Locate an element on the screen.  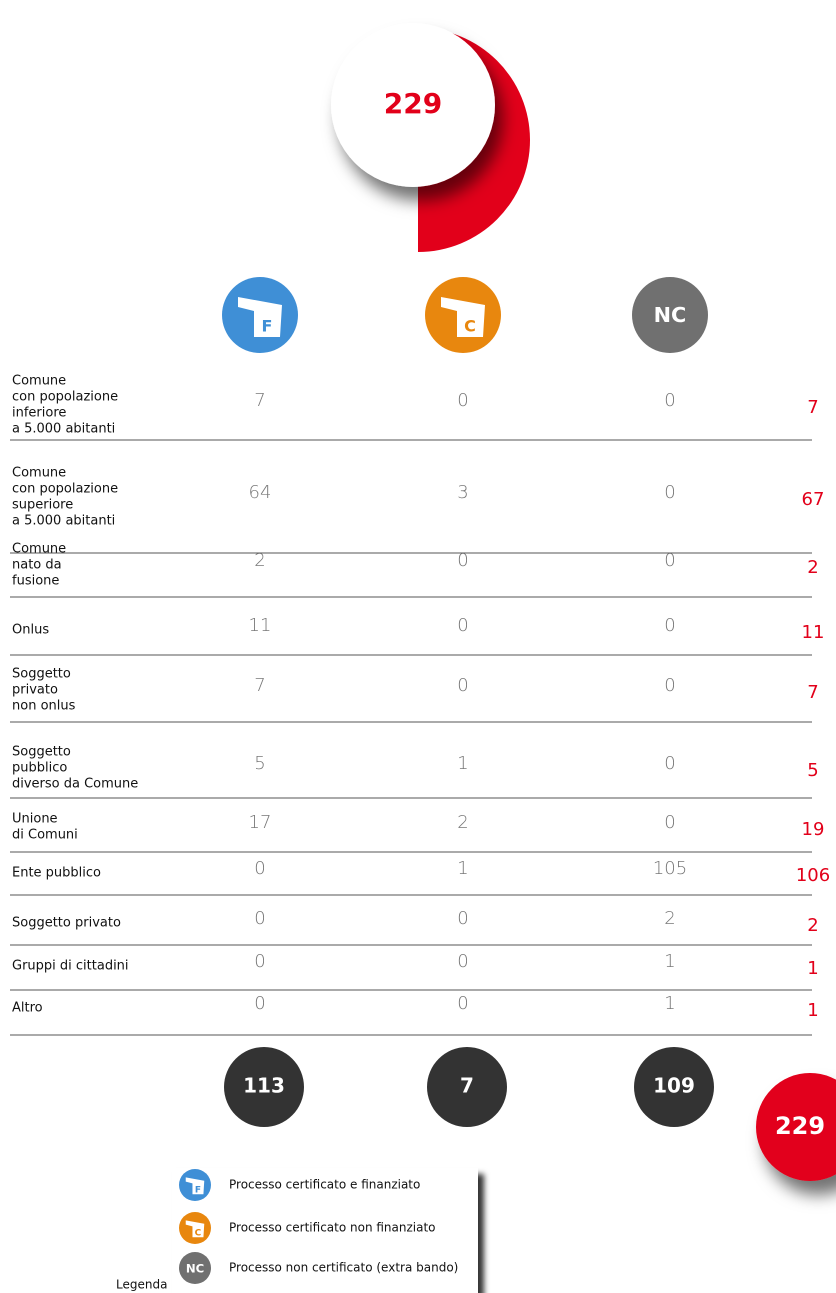
footer-value: 7 is located at coordinates (467, 1086).